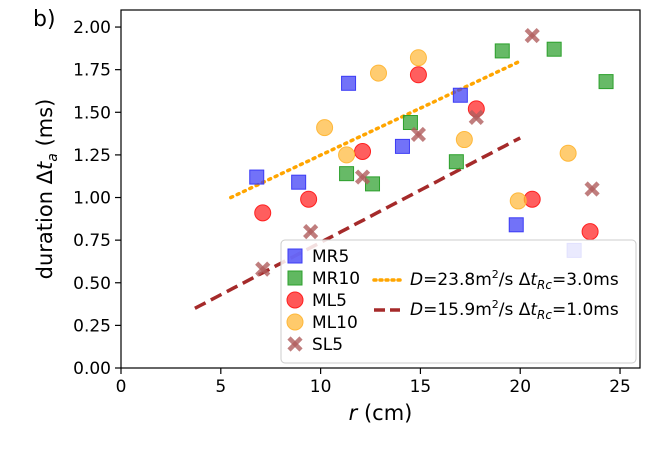  Describe the element at coordinates (520, 387) in the screenshot. I see `x-tick-label: 20` at that location.